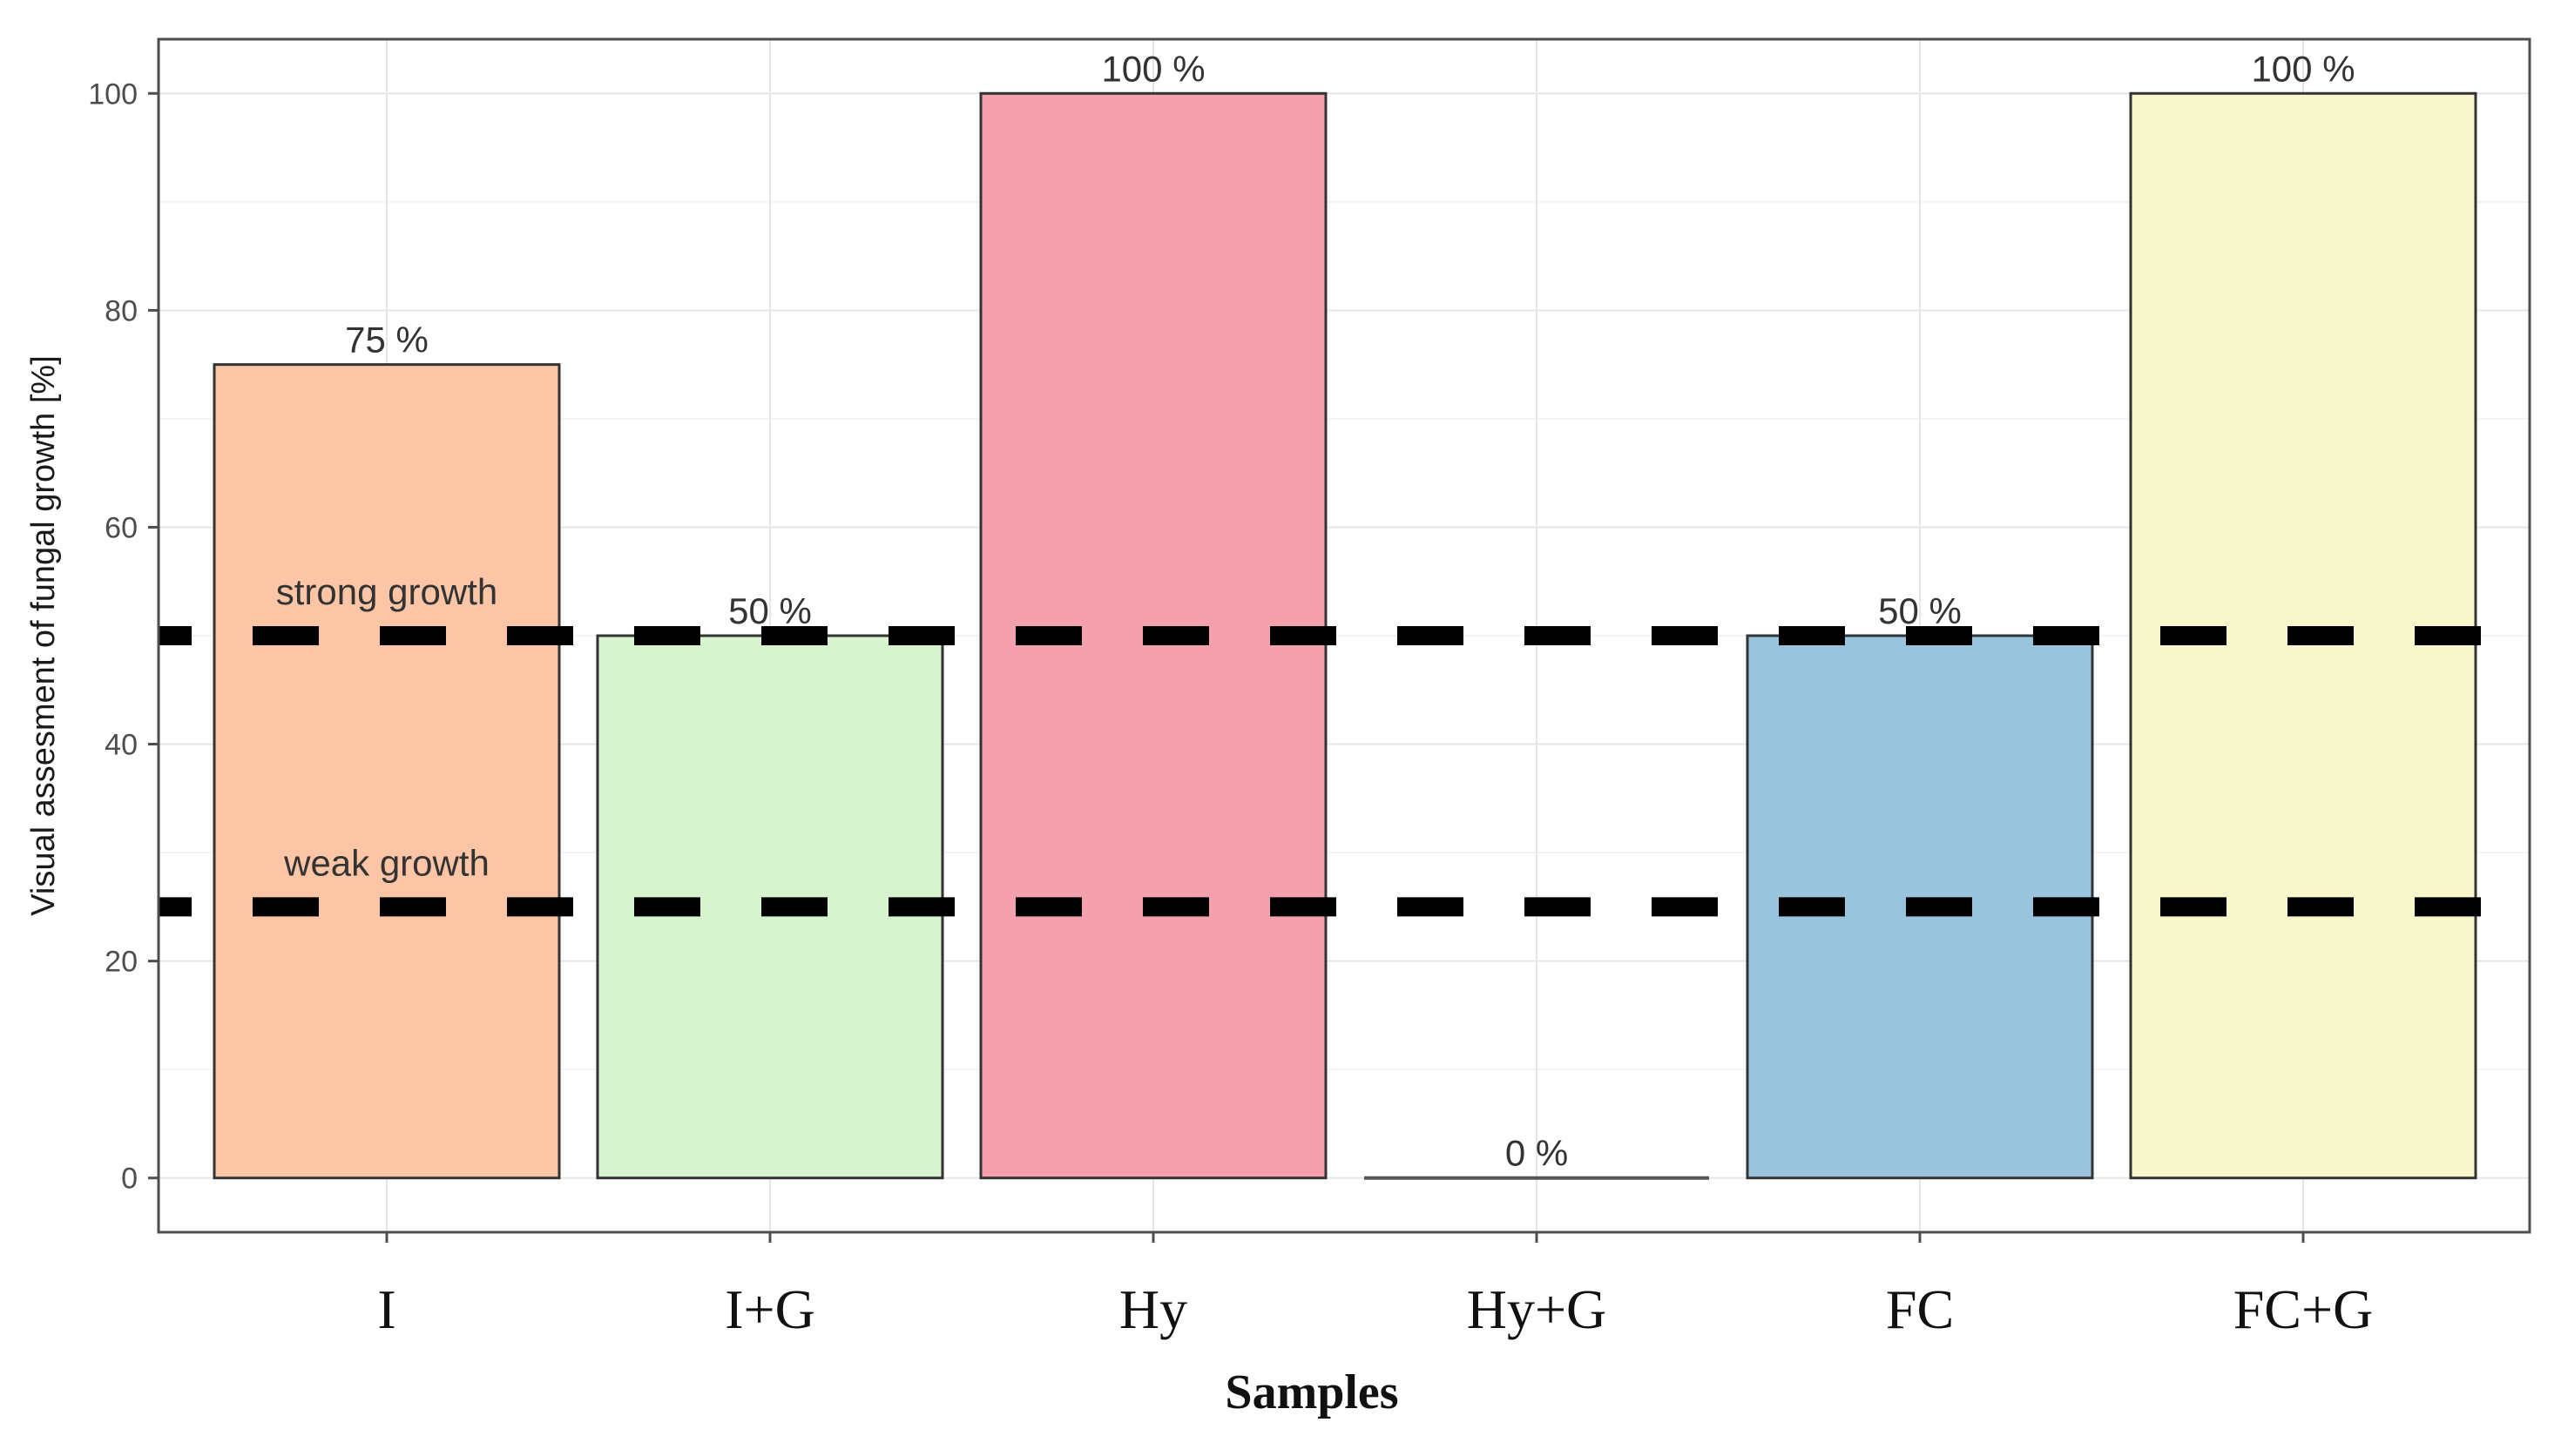 This screenshot has height=1456, width=2561. Describe the element at coordinates (1153, 1309) in the screenshot. I see `x-tick-label: Hy` at that location.